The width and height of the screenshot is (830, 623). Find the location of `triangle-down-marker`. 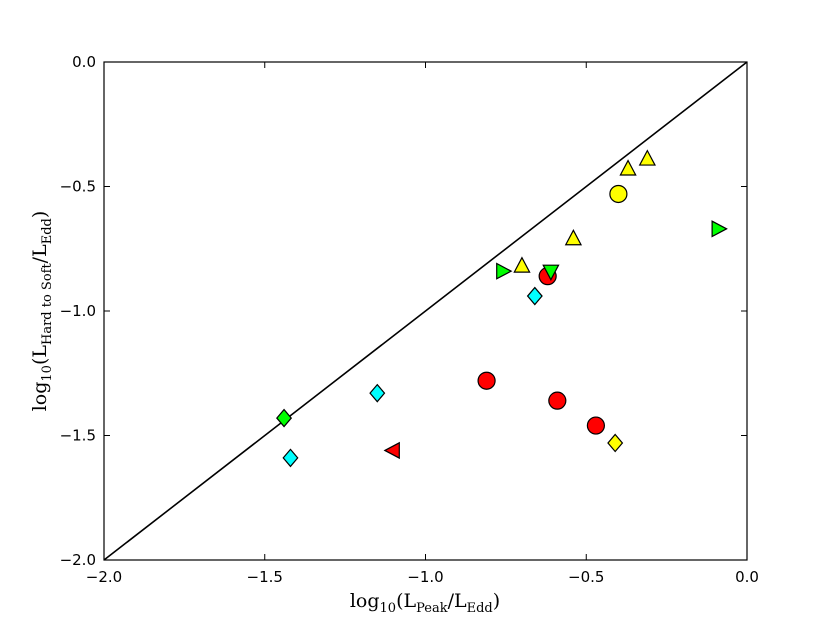

triangle-down-marker is located at coordinates (551, 272).